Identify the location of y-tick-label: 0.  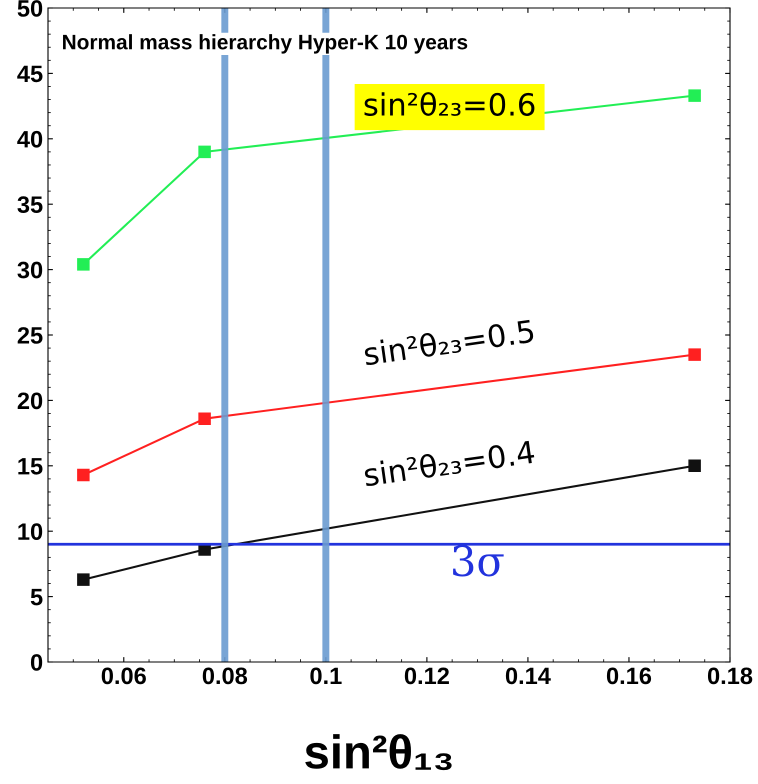
(36, 662).